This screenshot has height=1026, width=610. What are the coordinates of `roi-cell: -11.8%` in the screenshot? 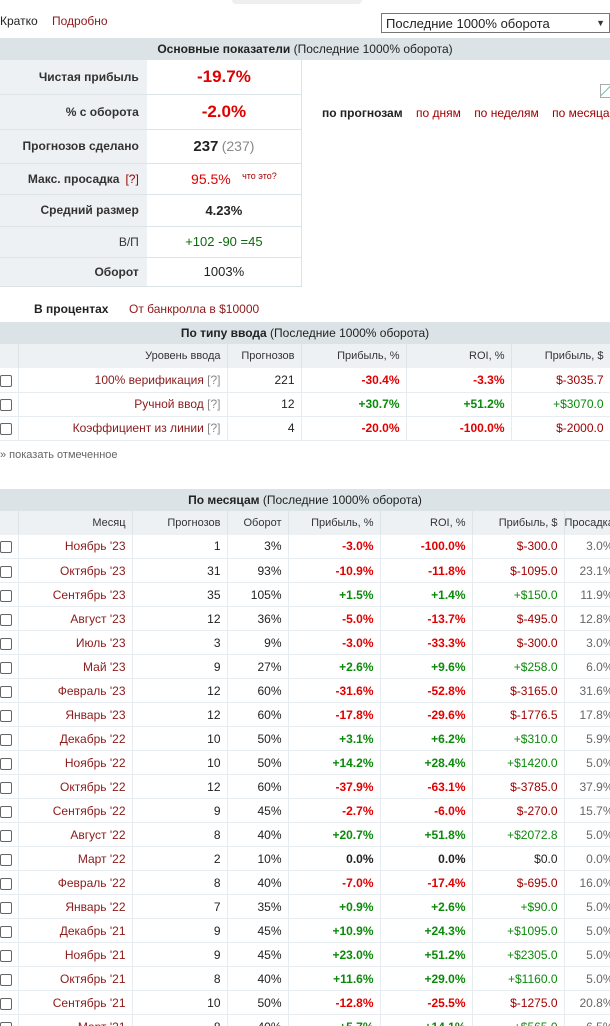 It's located at (426, 570).